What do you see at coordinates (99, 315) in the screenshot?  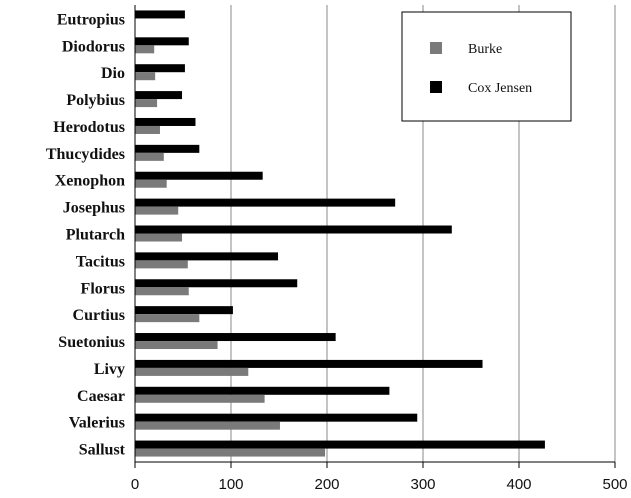 I see `category-label-curtius: Curtius` at bounding box center [99, 315].